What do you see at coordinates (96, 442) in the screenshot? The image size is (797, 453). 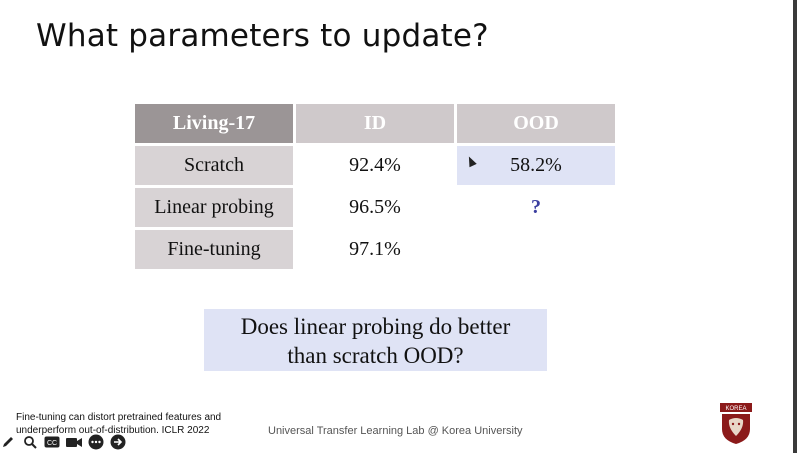 I see `more-icon` at bounding box center [96, 442].